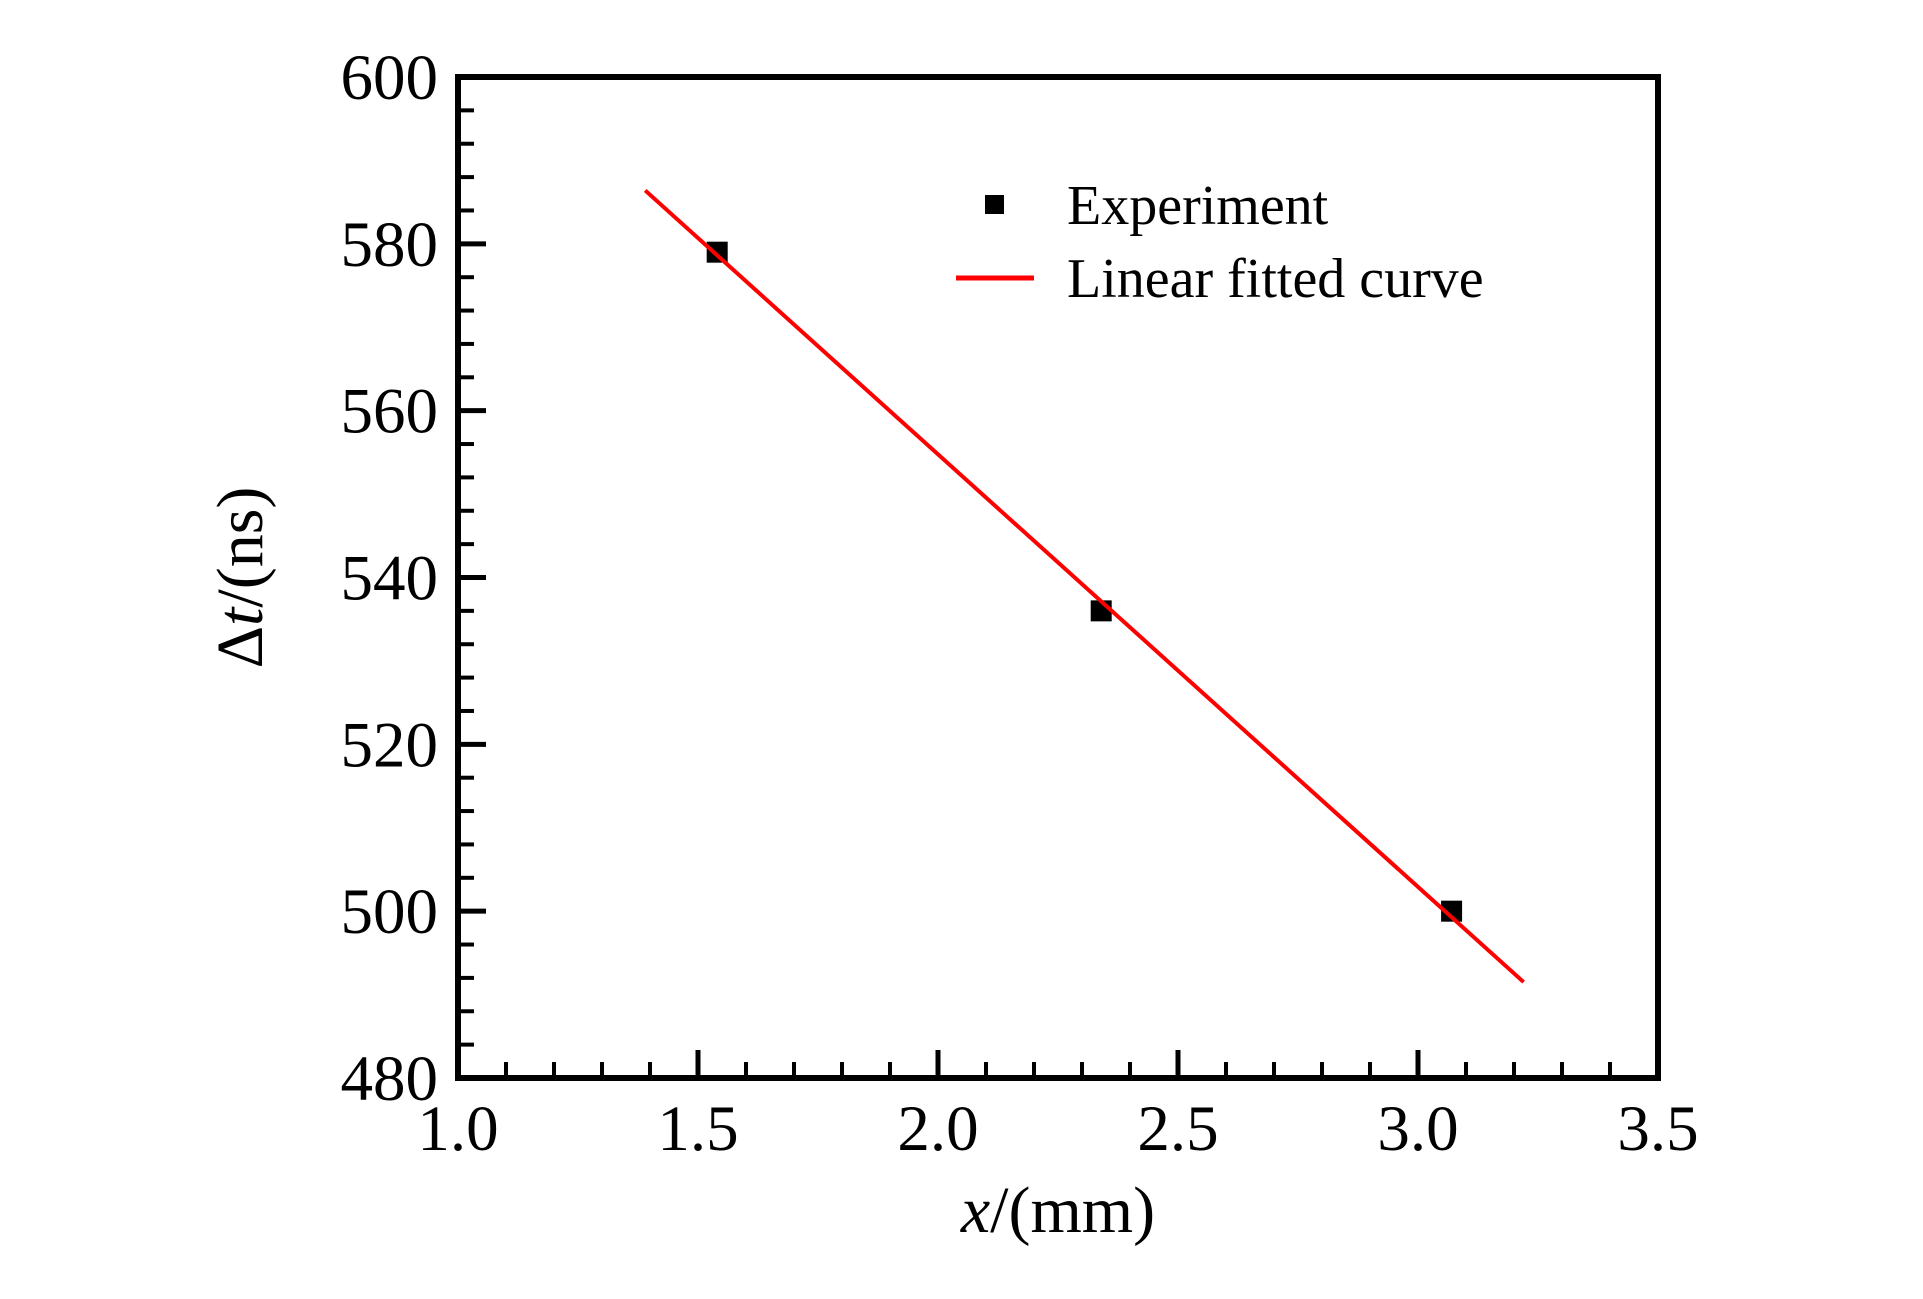  Describe the element at coordinates (457, 1129) in the screenshot. I see `x-tick-label: 1.0` at that location.